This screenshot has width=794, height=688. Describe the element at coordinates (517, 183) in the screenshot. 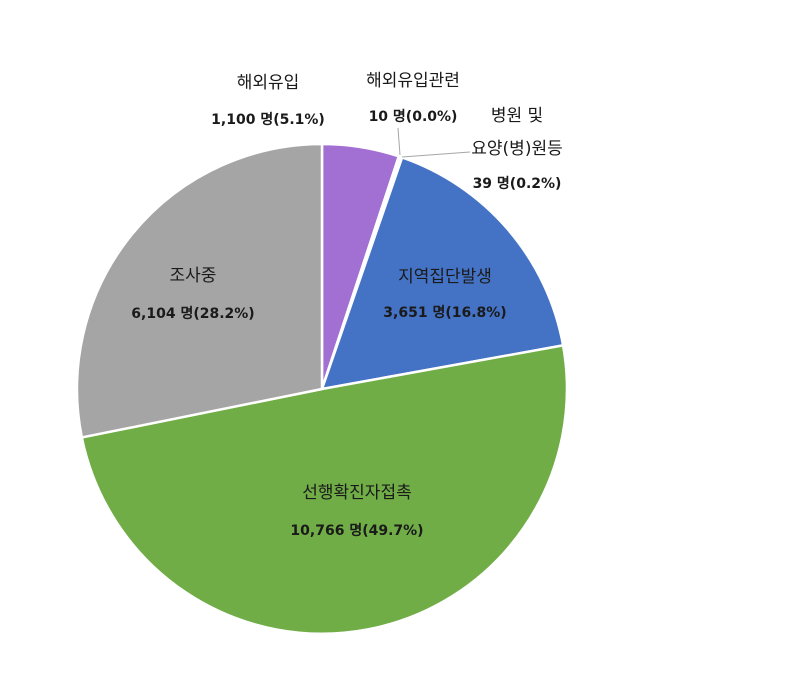

I see `slice-label-value-3: 39 명(0.2%)` at that location.